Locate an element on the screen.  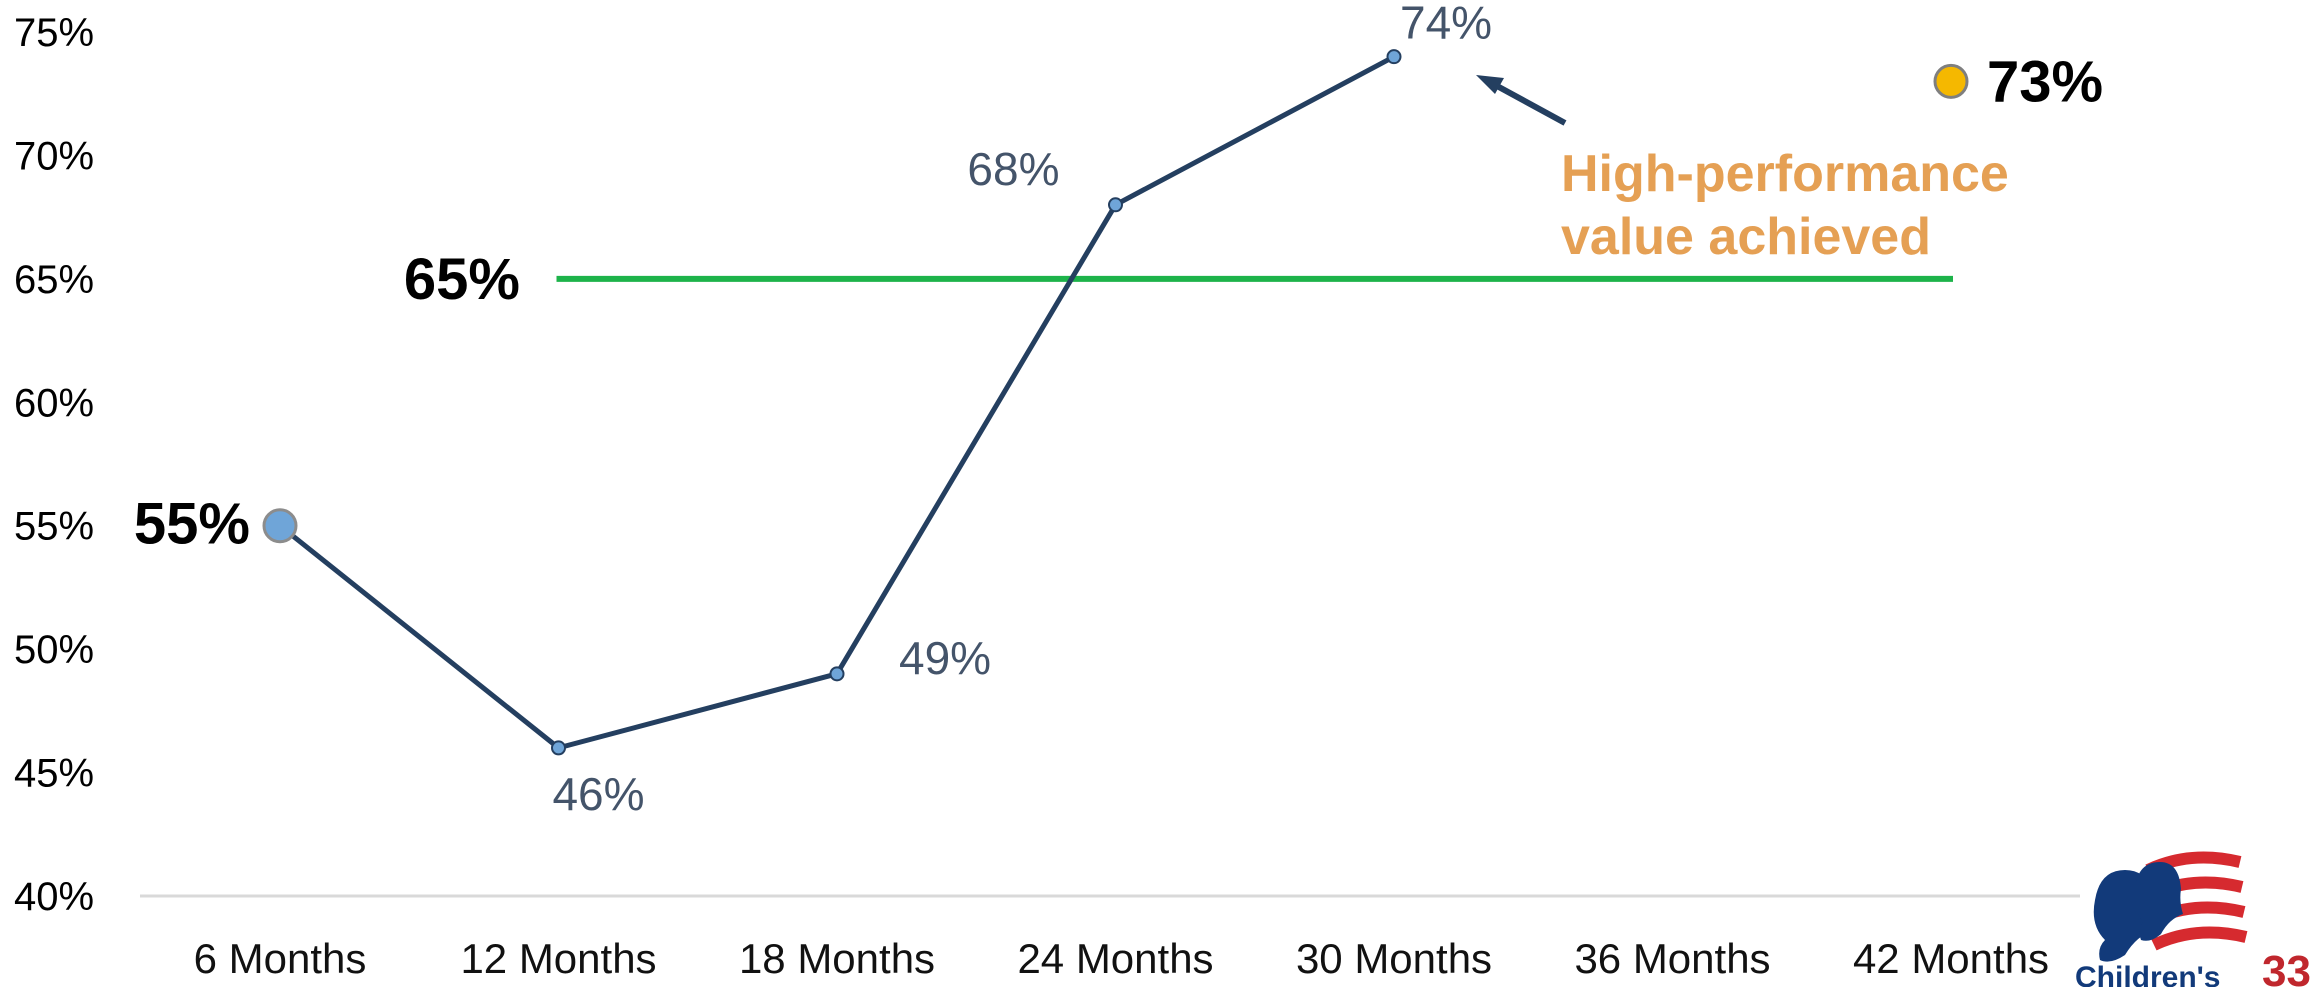
highlight-point-group: 73% is located at coordinates (2018, 81).